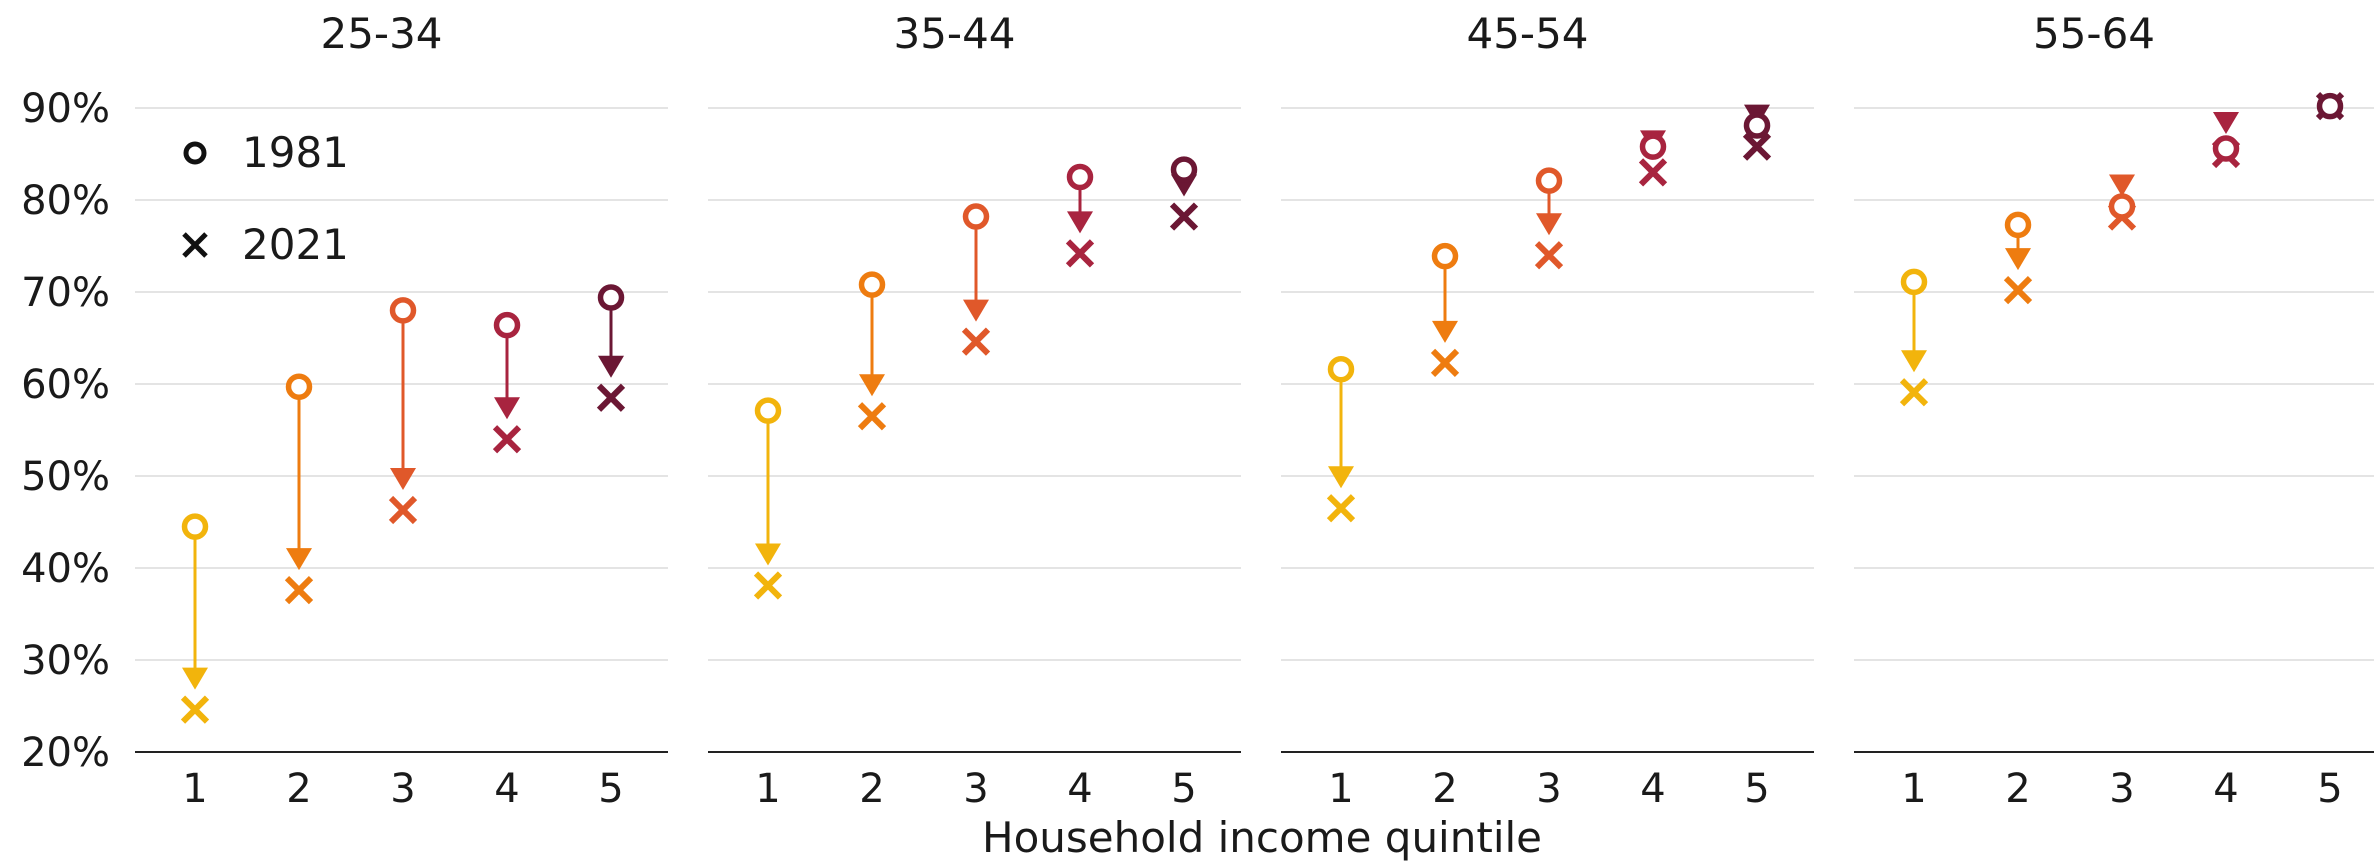 This screenshot has width=2374, height=865. Describe the element at coordinates (65, 477) in the screenshot. I see `y-tick-label: 50%` at that location.